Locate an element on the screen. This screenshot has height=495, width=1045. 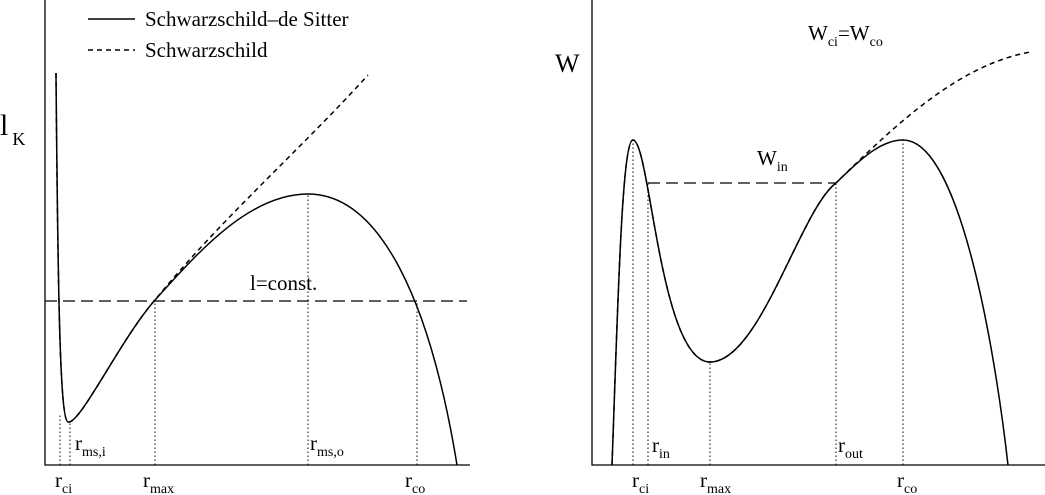
main: l is located at coordinates (4, 125).